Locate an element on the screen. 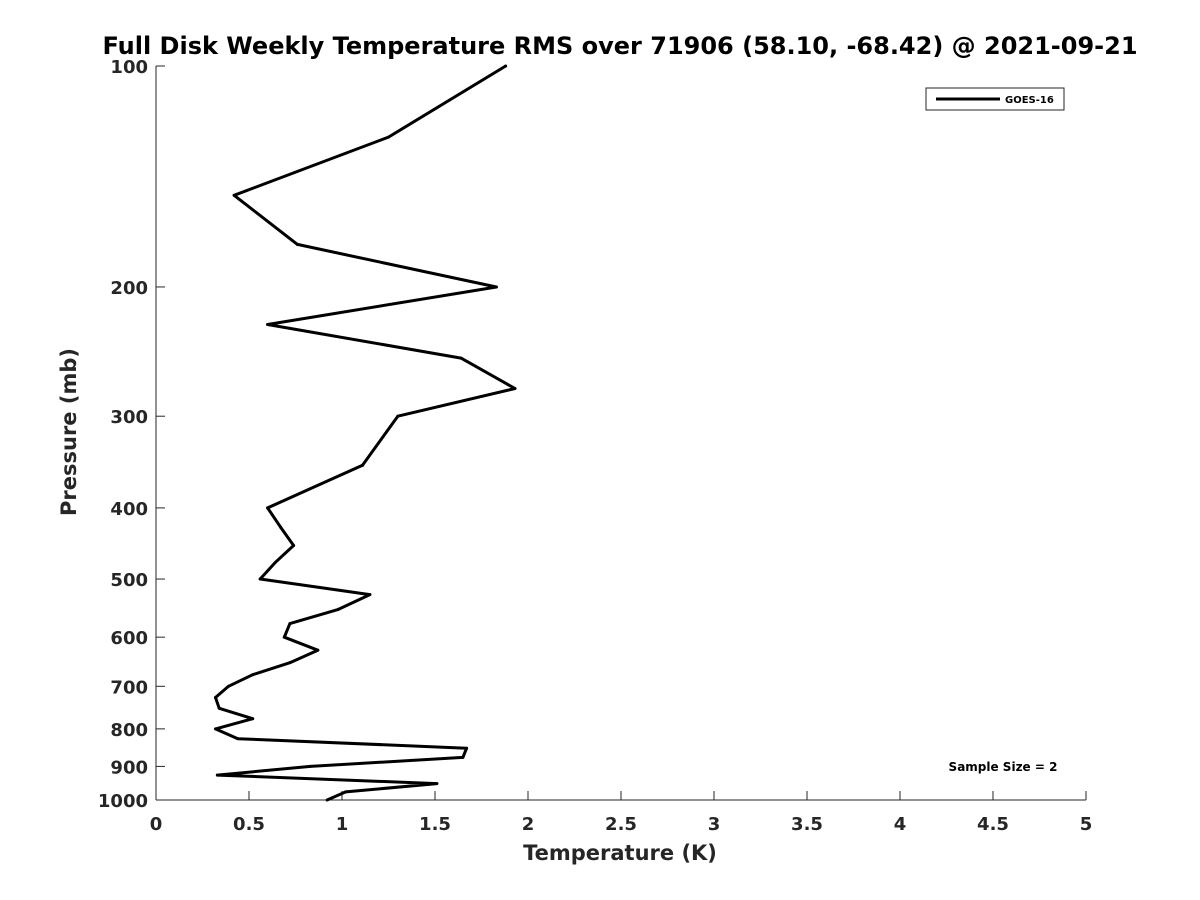 The width and height of the screenshot is (1200, 900). y-tick-label: 300 is located at coordinates (129, 417).